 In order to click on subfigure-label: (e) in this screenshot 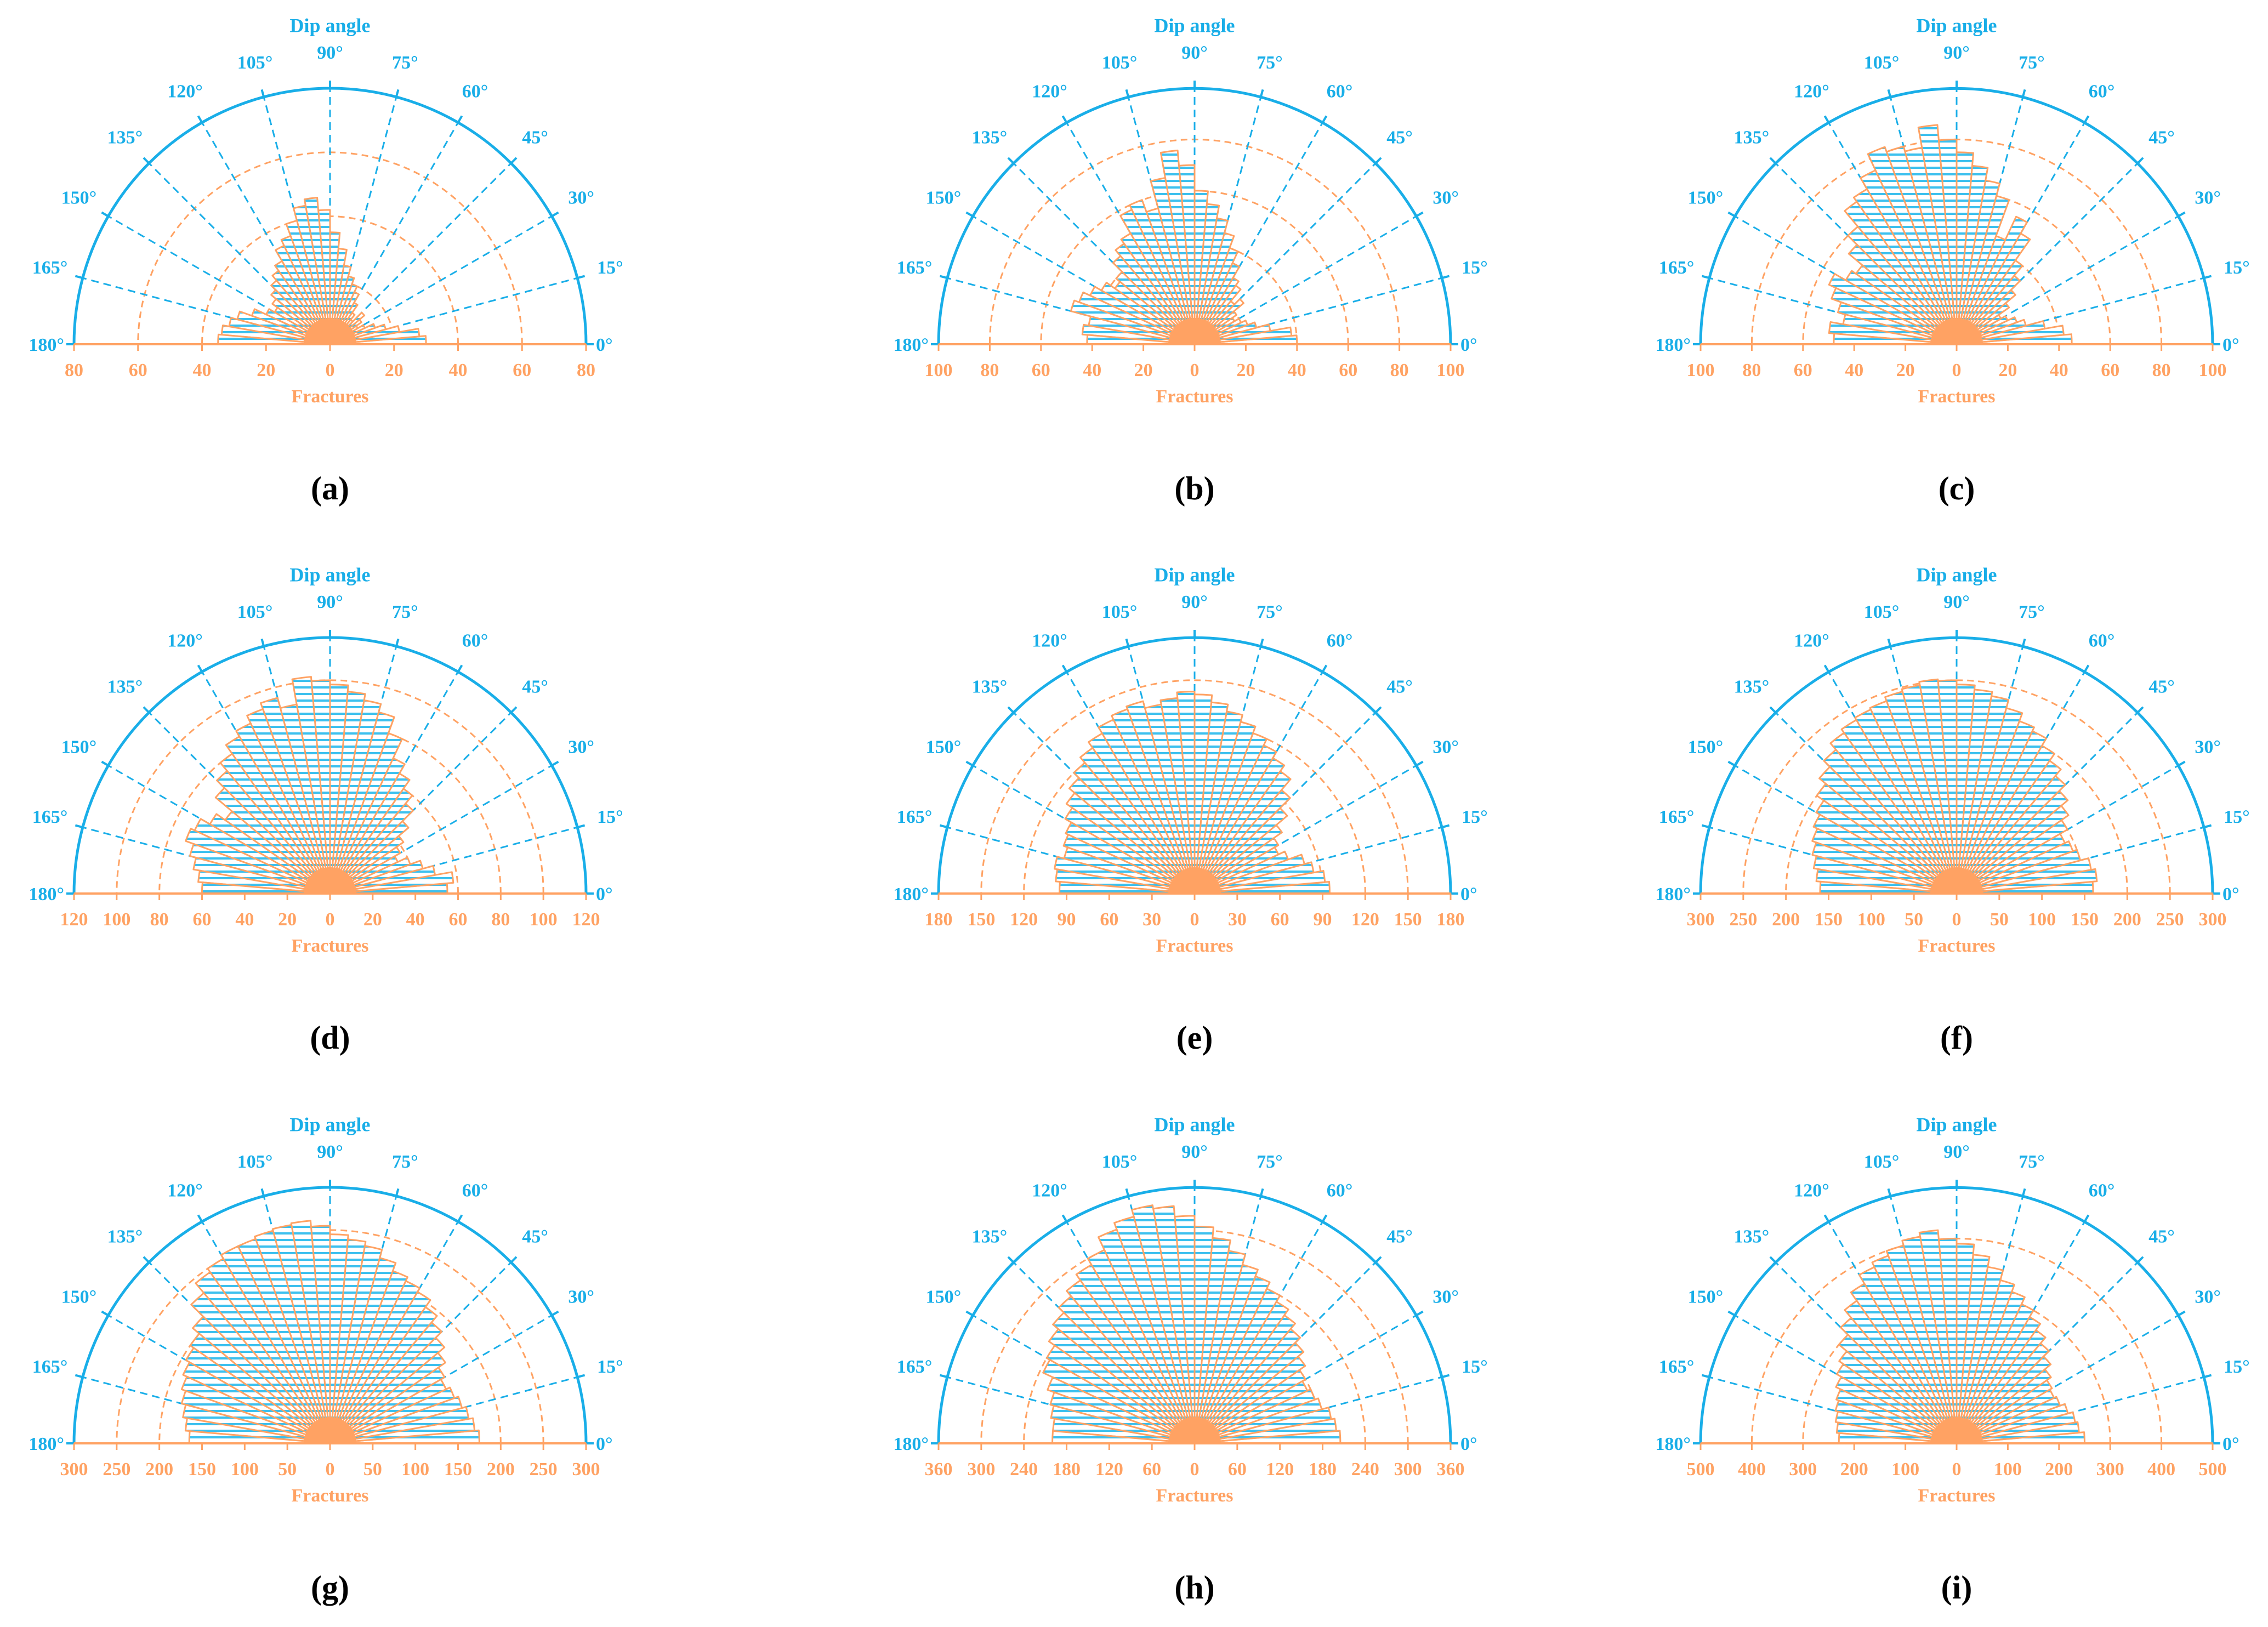, I will do `click(1194, 1038)`.